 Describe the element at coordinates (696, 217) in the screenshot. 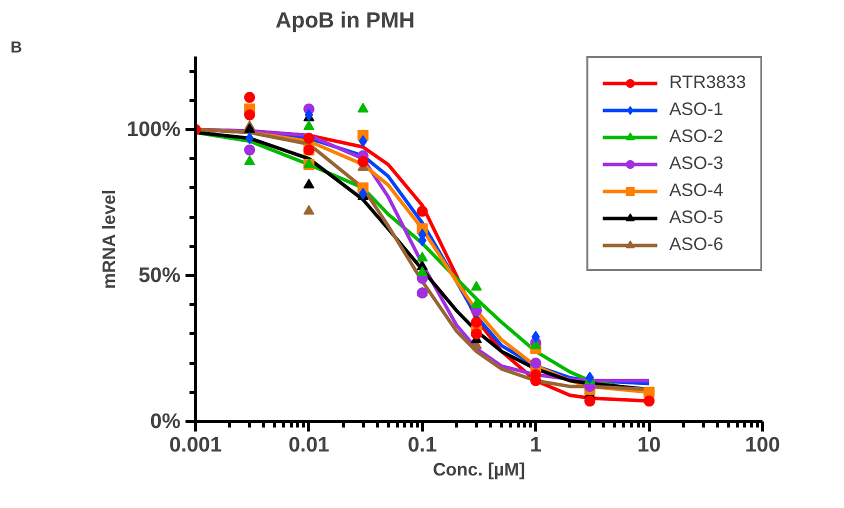

I see `legend-label: ASO-5` at that location.